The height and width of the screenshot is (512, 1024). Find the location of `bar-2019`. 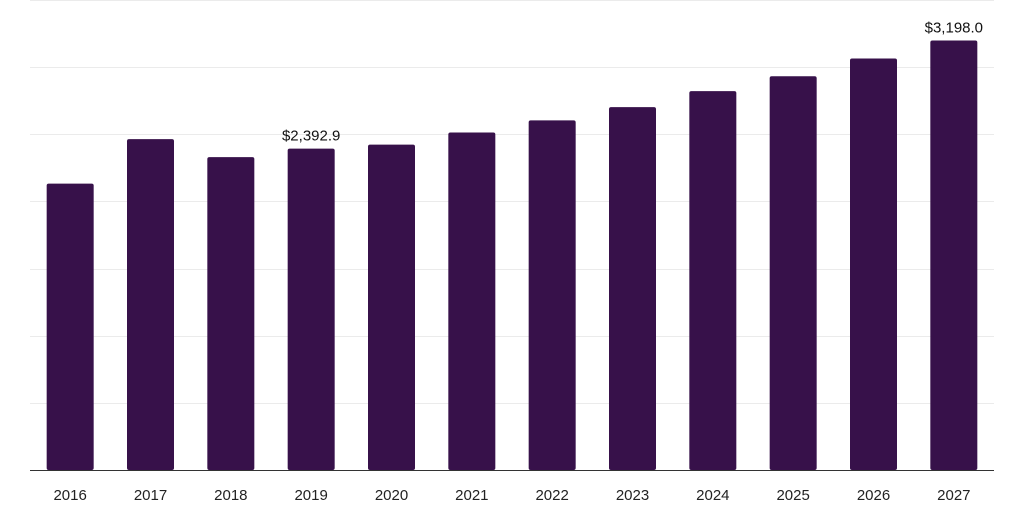

bar-2019 is located at coordinates (311, 309).